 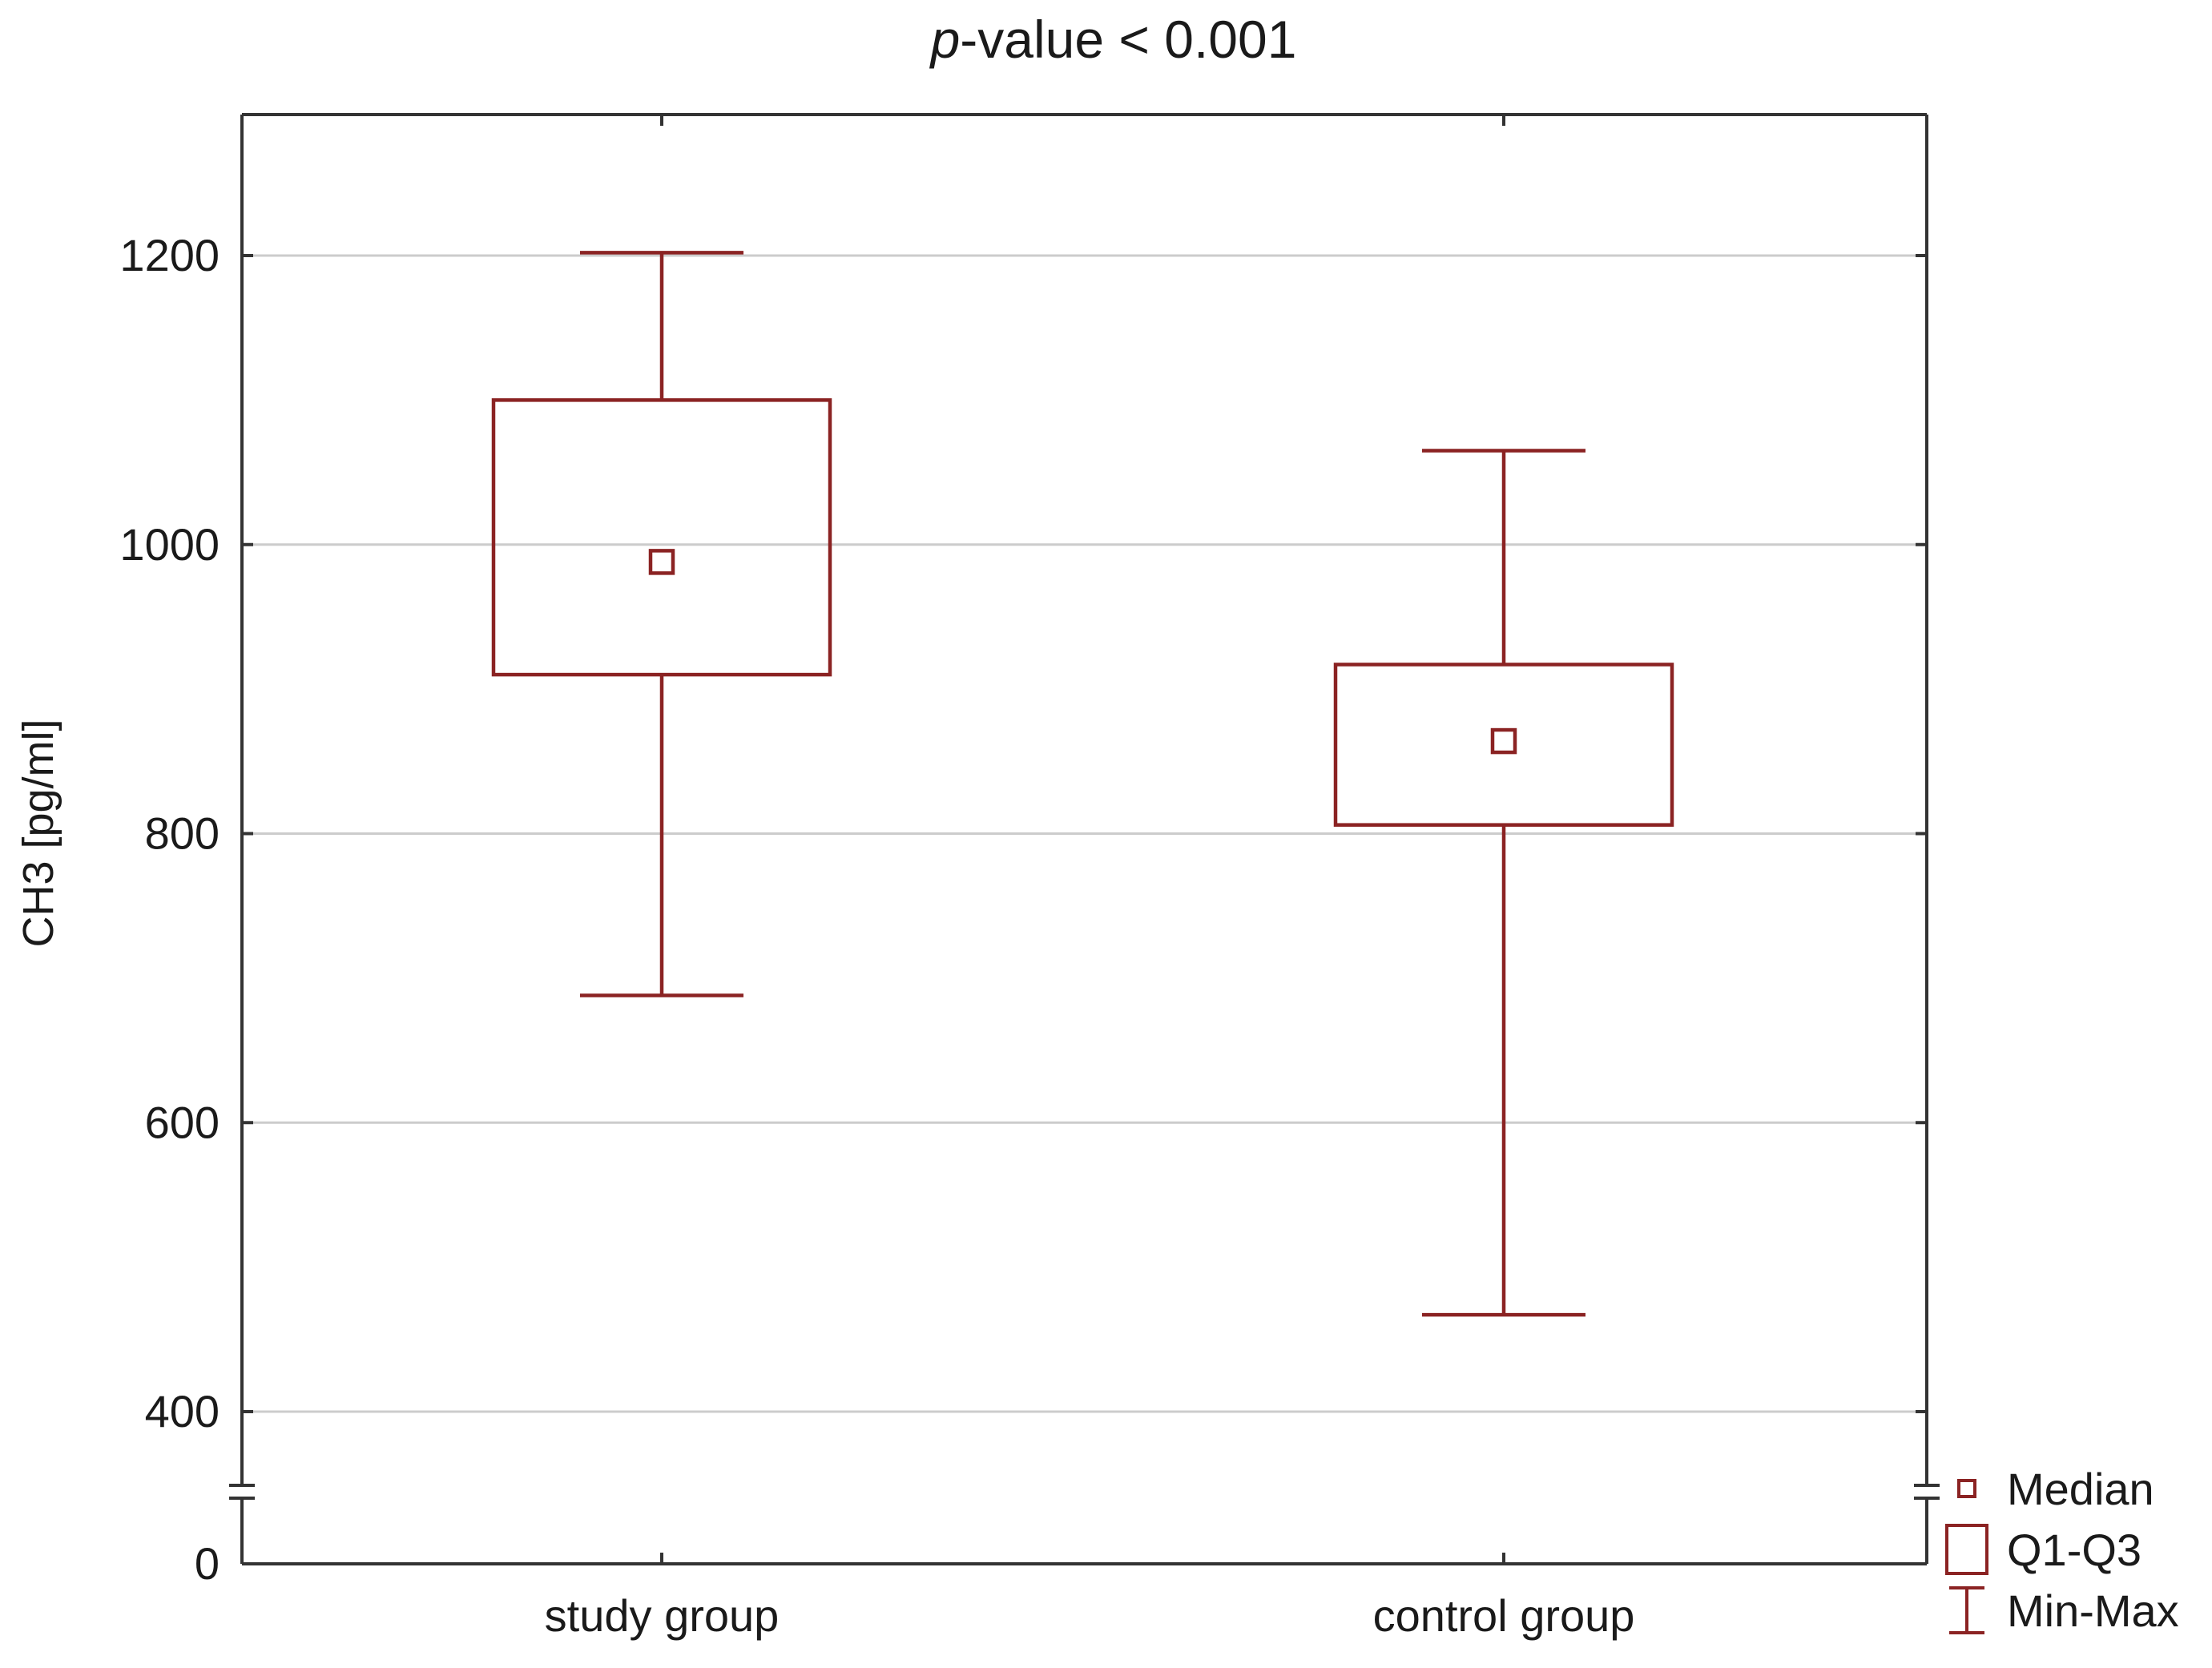 I want to click on legend-item-iqr: Q1-Q3, so click(x=2043, y=1549).